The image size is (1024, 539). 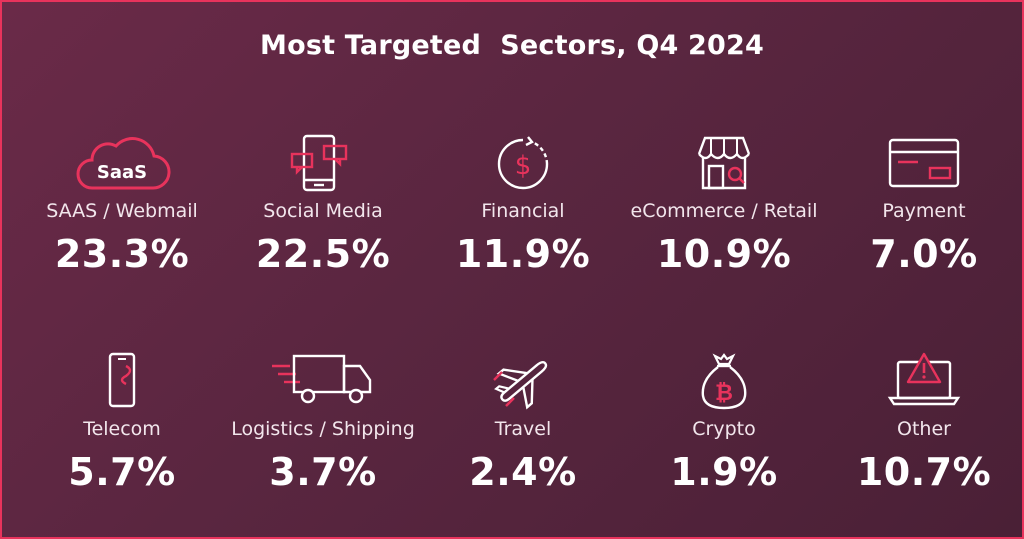 I want to click on sector-label: Telecom, so click(x=122, y=429).